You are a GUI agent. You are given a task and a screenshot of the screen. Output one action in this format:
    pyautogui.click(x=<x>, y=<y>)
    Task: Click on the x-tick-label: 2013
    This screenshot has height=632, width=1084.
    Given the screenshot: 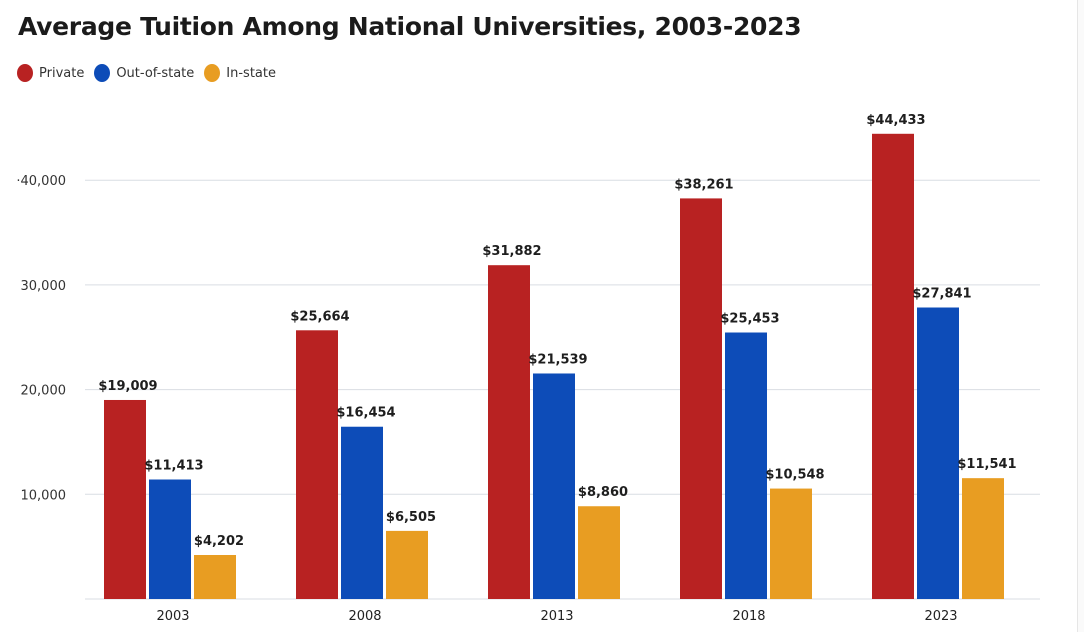 What is the action you would take?
    pyautogui.click(x=556, y=616)
    